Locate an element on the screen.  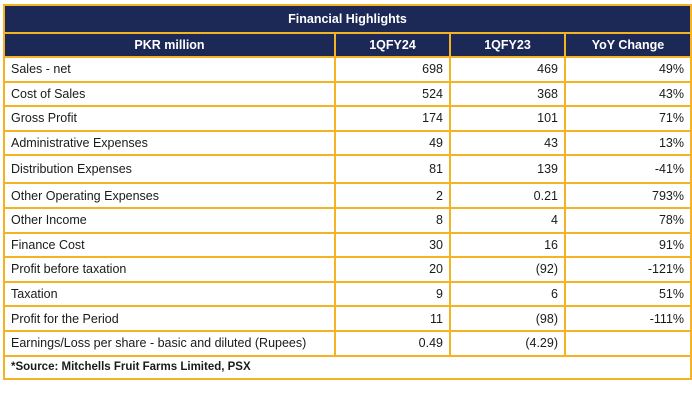
table-row: Distribution Expenses 81 139 -41% is located at coordinates (347, 169).